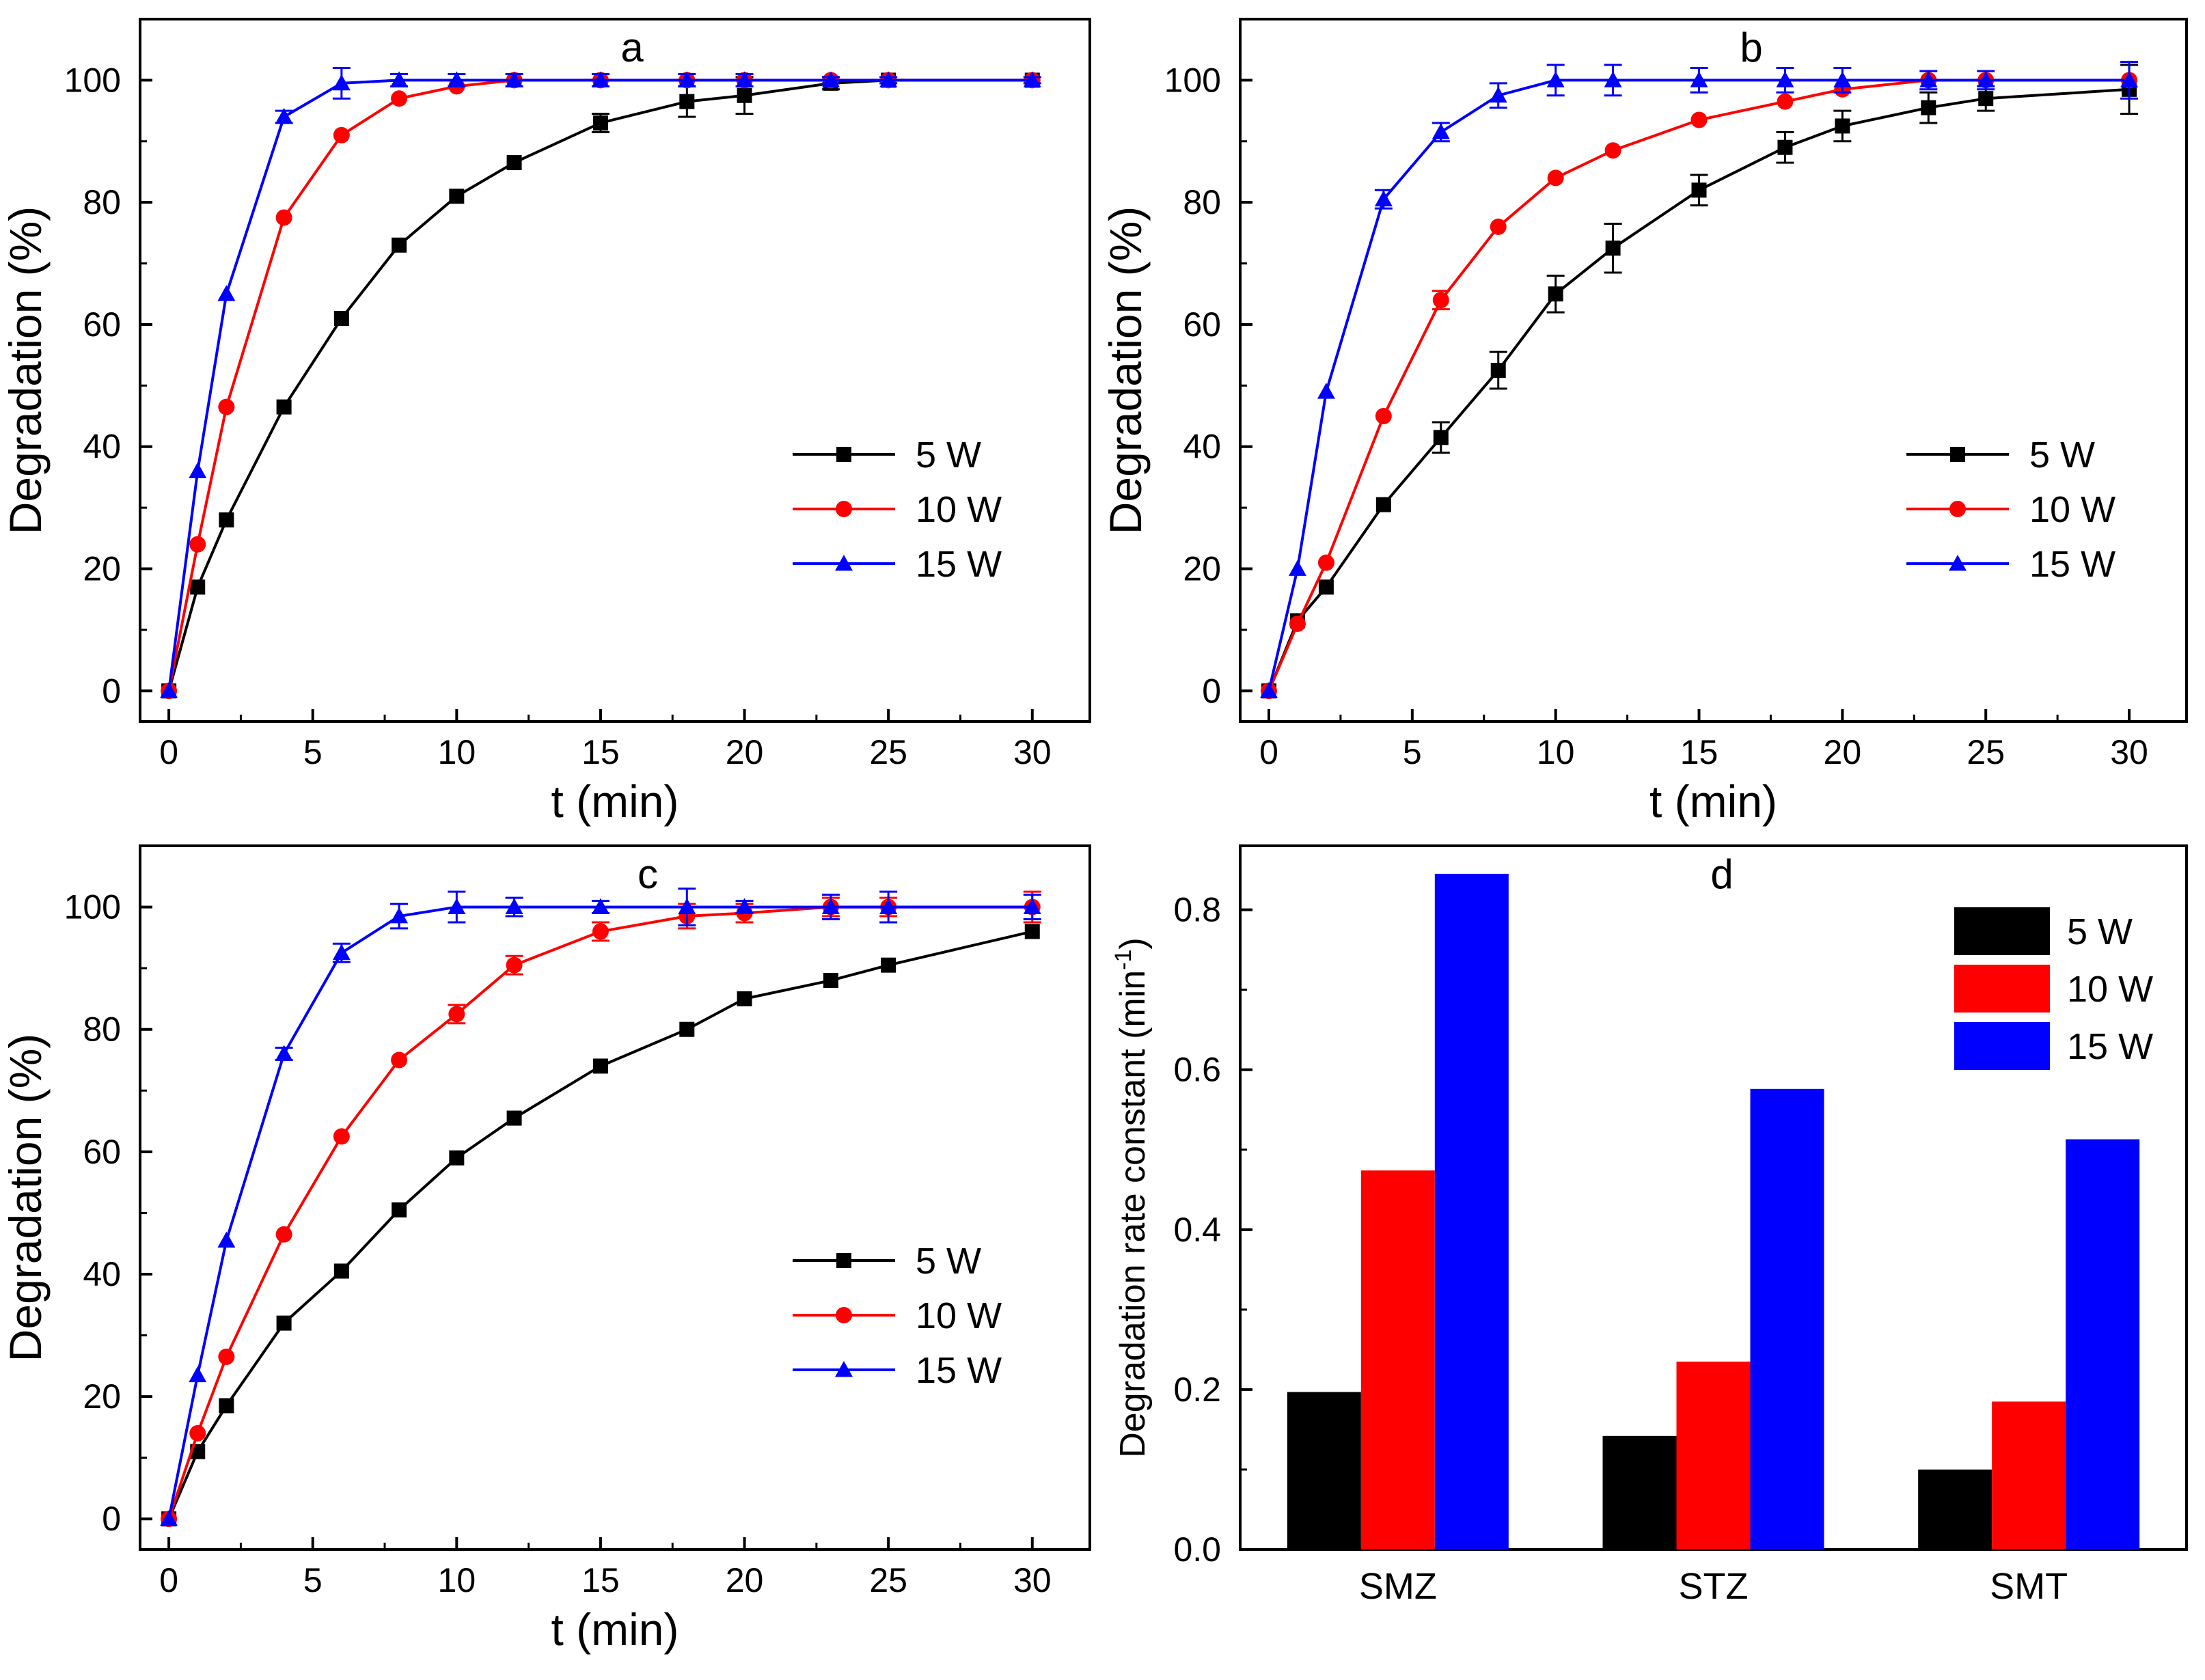 This screenshot has width=2205, height=1680. I want to click on y-tick-label: 0.8, so click(1197, 910).